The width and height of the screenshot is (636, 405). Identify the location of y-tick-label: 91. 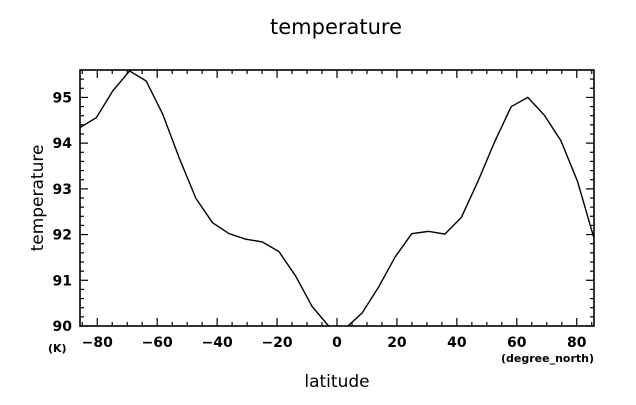
(62, 281).